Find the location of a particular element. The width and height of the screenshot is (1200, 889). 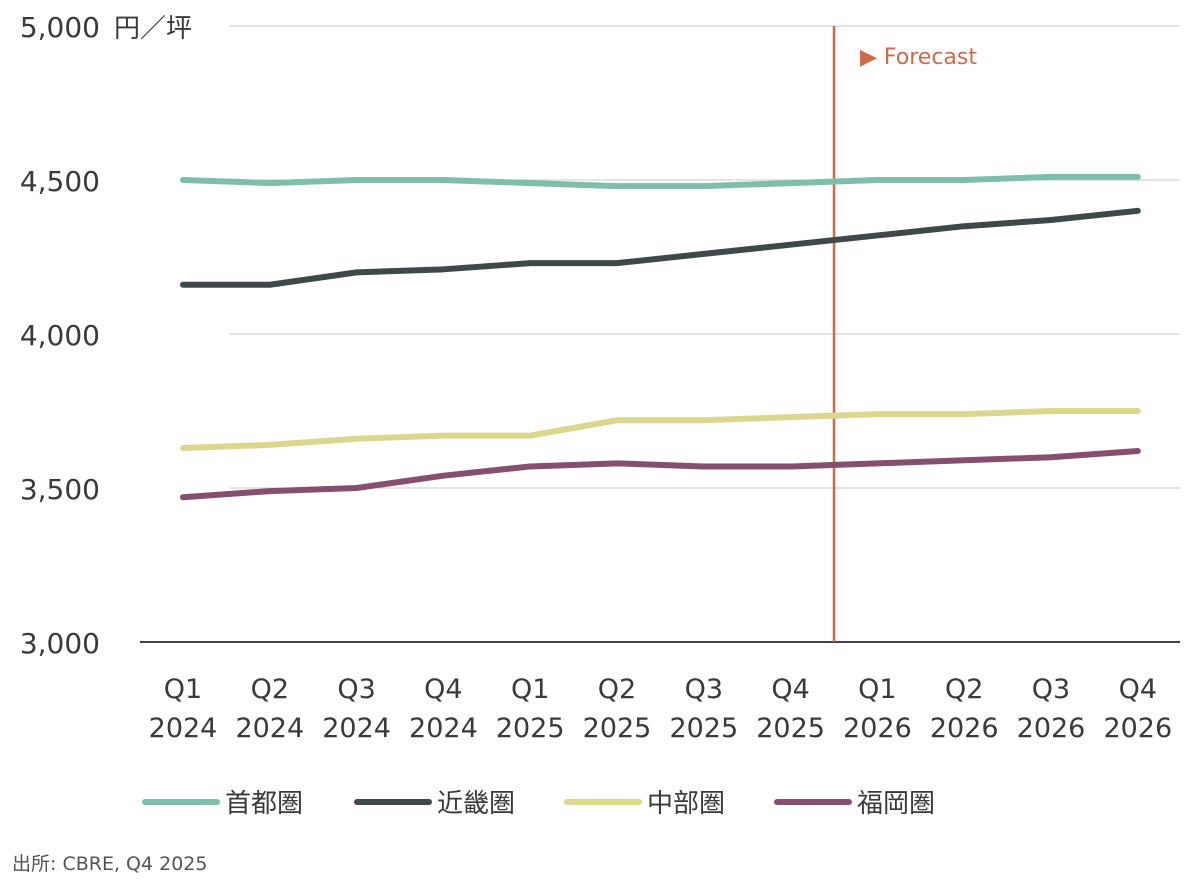

forecast-label: ▶ Forecast is located at coordinates (918, 57).